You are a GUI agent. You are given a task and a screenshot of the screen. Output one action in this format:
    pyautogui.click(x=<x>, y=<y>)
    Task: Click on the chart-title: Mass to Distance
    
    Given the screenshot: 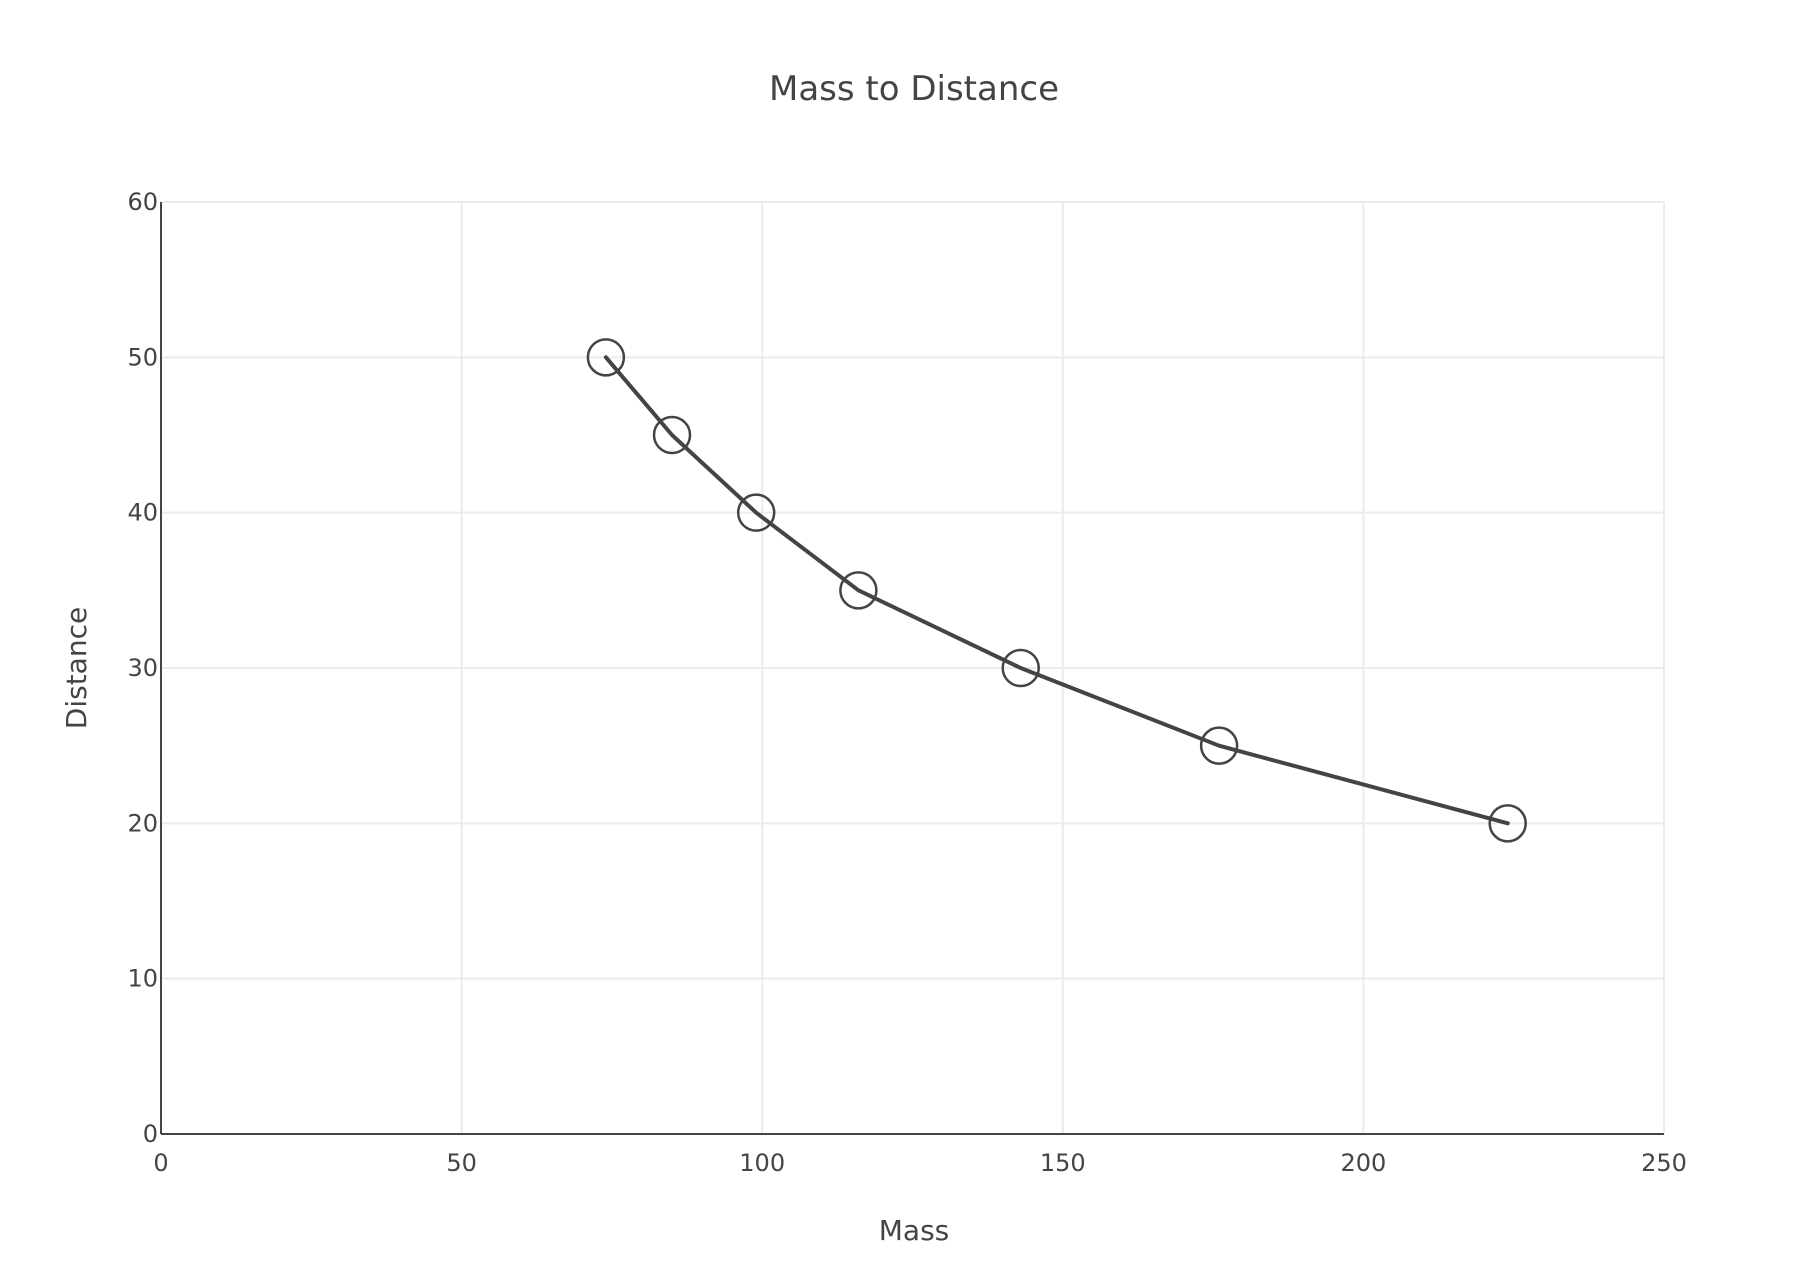 What is the action you would take?
    pyautogui.click(x=914, y=89)
    